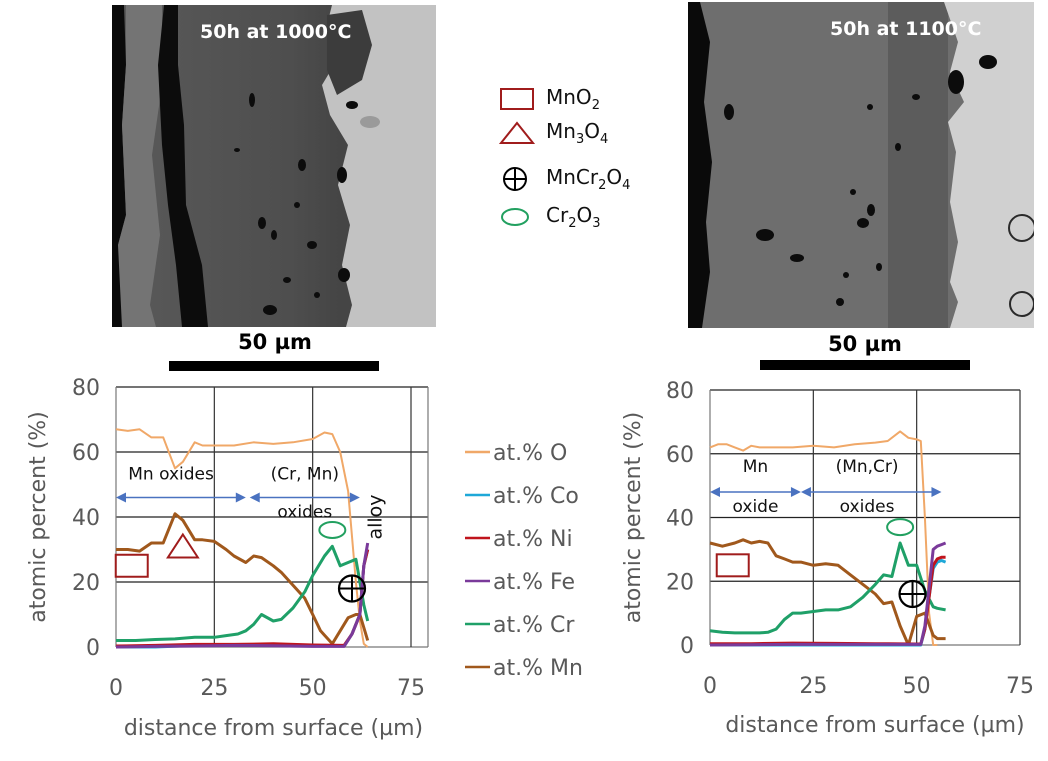  I want to click on series-legend-item: at.% Fe, so click(520, 582).